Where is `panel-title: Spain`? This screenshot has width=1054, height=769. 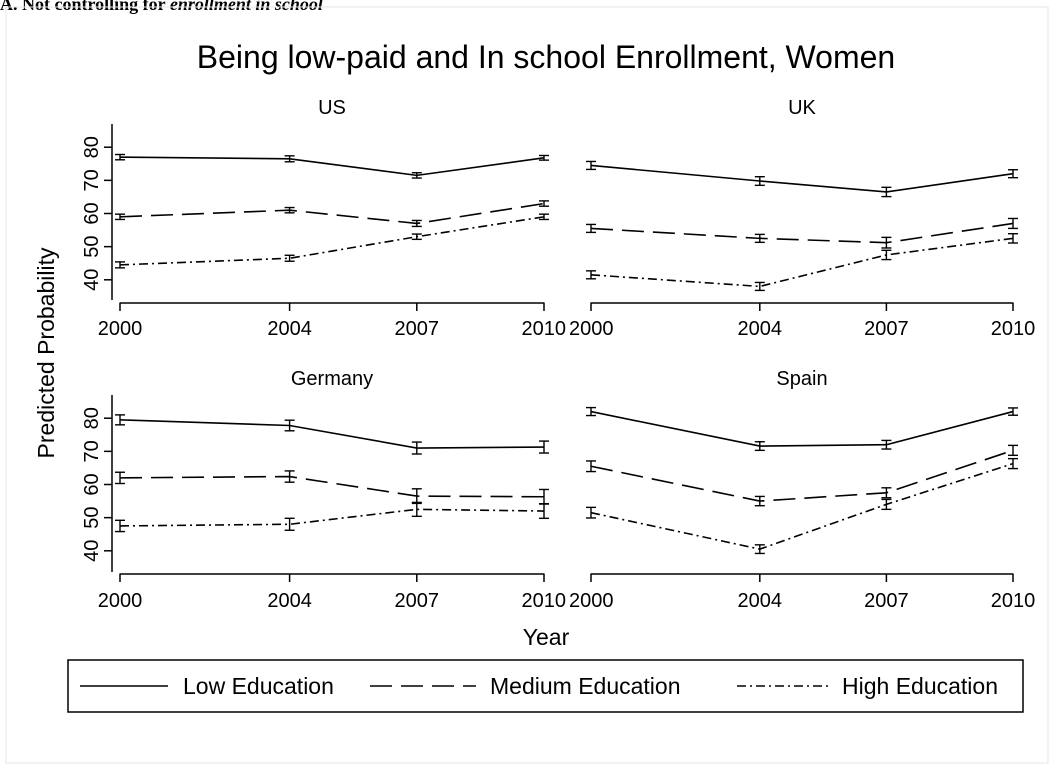 panel-title: Spain is located at coordinates (801, 379).